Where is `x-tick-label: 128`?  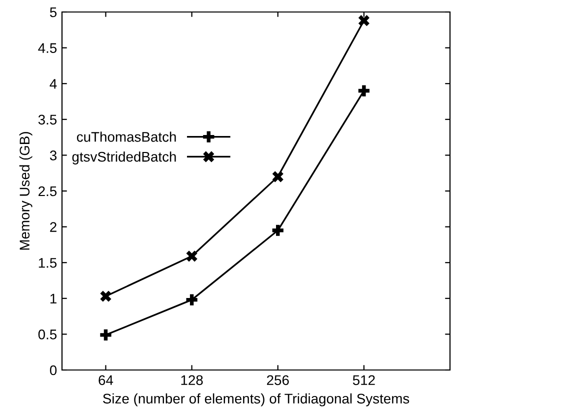
x-tick-label: 128 is located at coordinates (192, 380).